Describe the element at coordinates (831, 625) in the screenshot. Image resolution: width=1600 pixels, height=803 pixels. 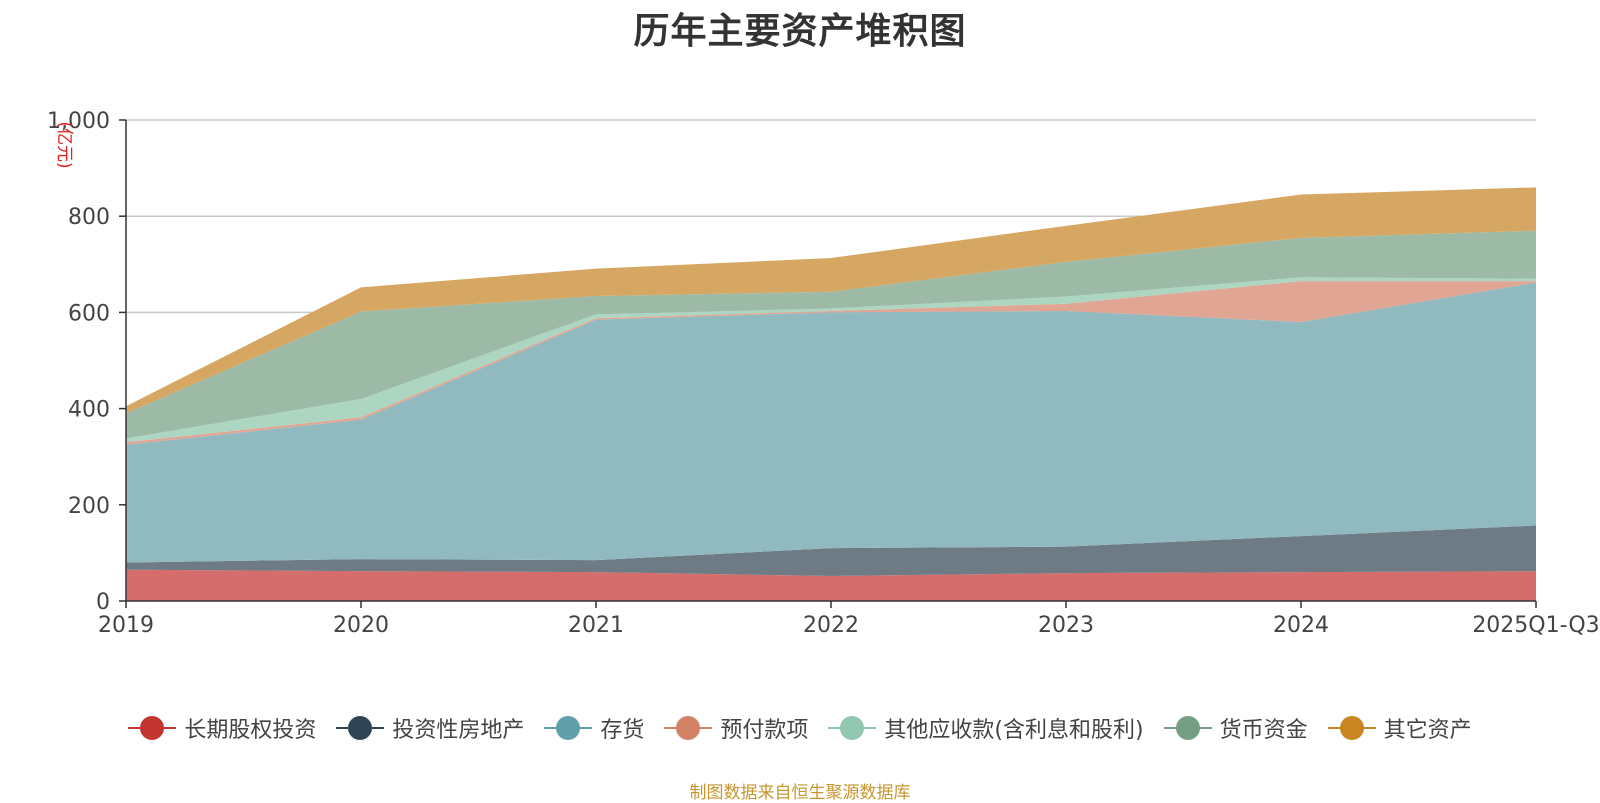
I see `x-tick-label: 2022` at that location.